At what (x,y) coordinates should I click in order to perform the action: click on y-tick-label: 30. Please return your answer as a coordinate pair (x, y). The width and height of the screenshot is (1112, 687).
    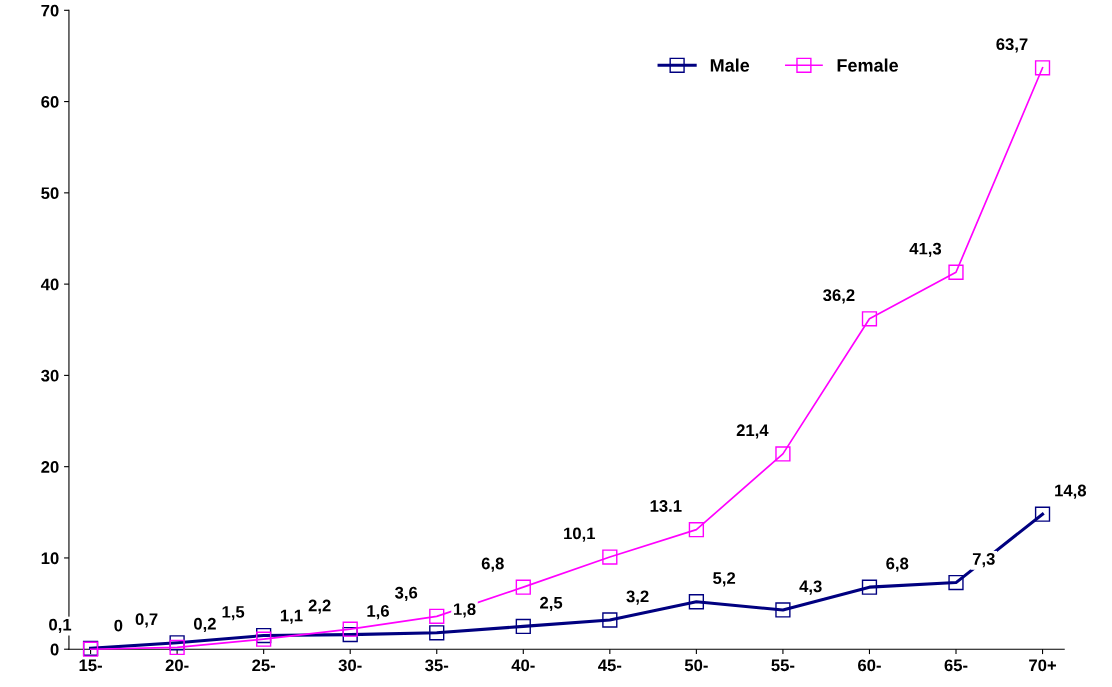
    Looking at the image, I should click on (50, 375).